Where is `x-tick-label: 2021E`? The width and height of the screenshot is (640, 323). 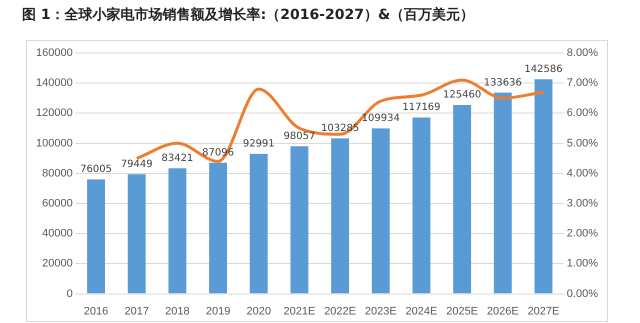 x-tick-label: 2021E is located at coordinates (300, 311).